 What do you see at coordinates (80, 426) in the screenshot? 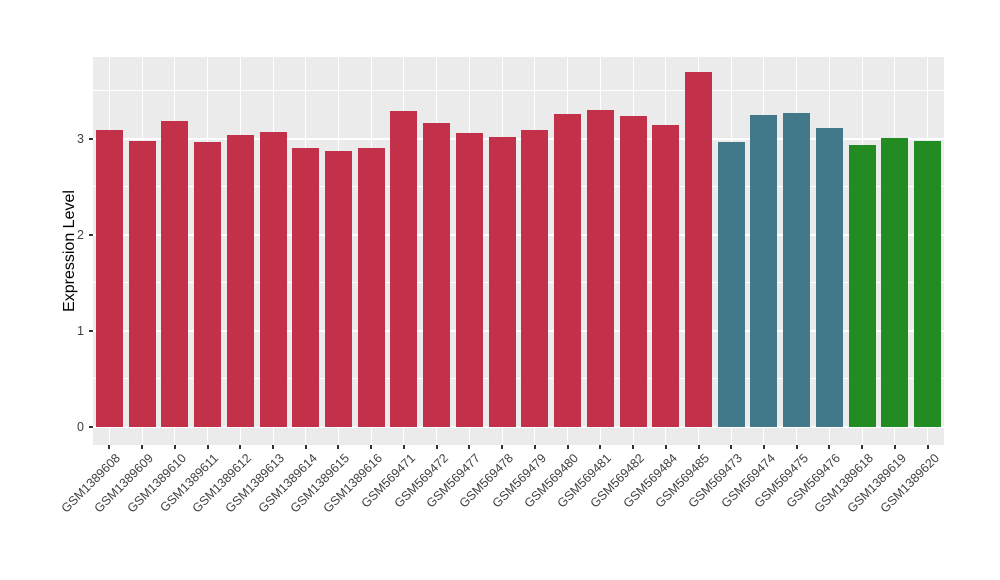
I see `y-axis-label: 0` at bounding box center [80, 426].